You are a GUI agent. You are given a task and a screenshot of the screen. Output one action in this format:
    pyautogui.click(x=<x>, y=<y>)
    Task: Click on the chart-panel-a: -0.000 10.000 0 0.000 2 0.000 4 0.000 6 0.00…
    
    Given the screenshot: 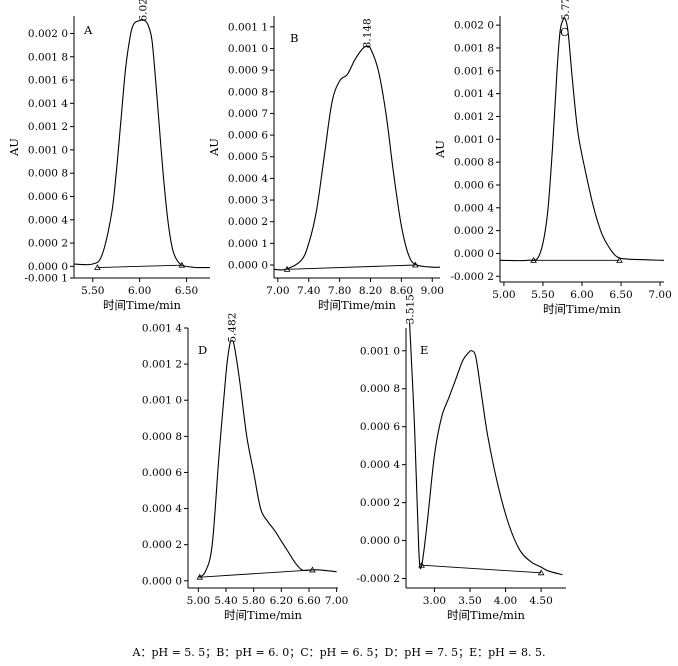 What is the action you would take?
    pyautogui.click(x=109, y=156)
    